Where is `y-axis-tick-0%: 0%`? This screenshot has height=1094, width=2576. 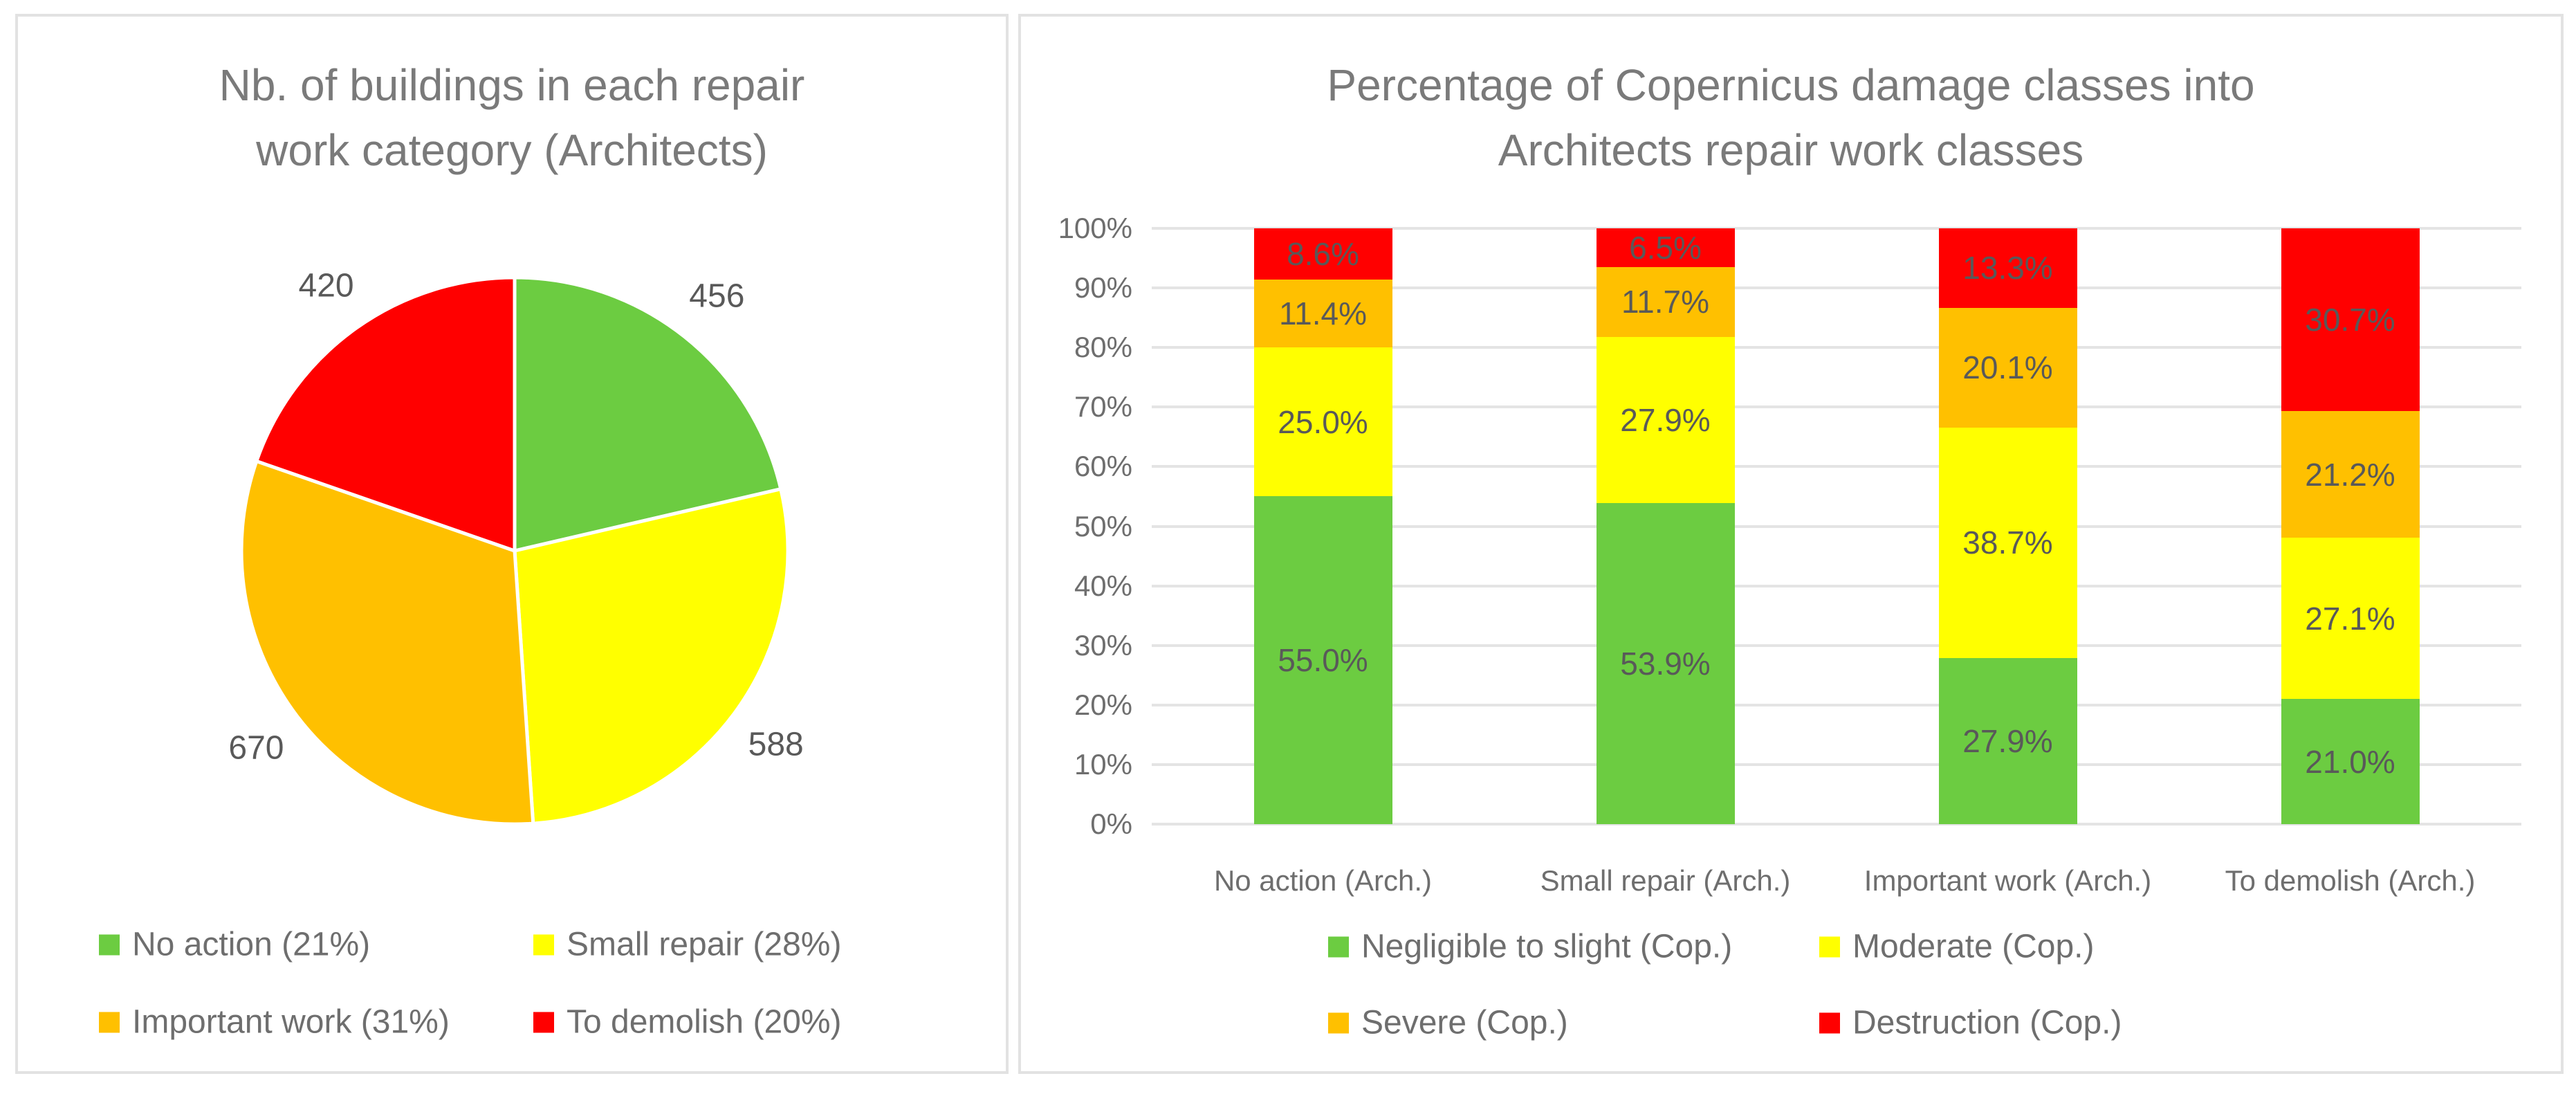
y-axis-tick-0%: 0% is located at coordinates (1111, 824).